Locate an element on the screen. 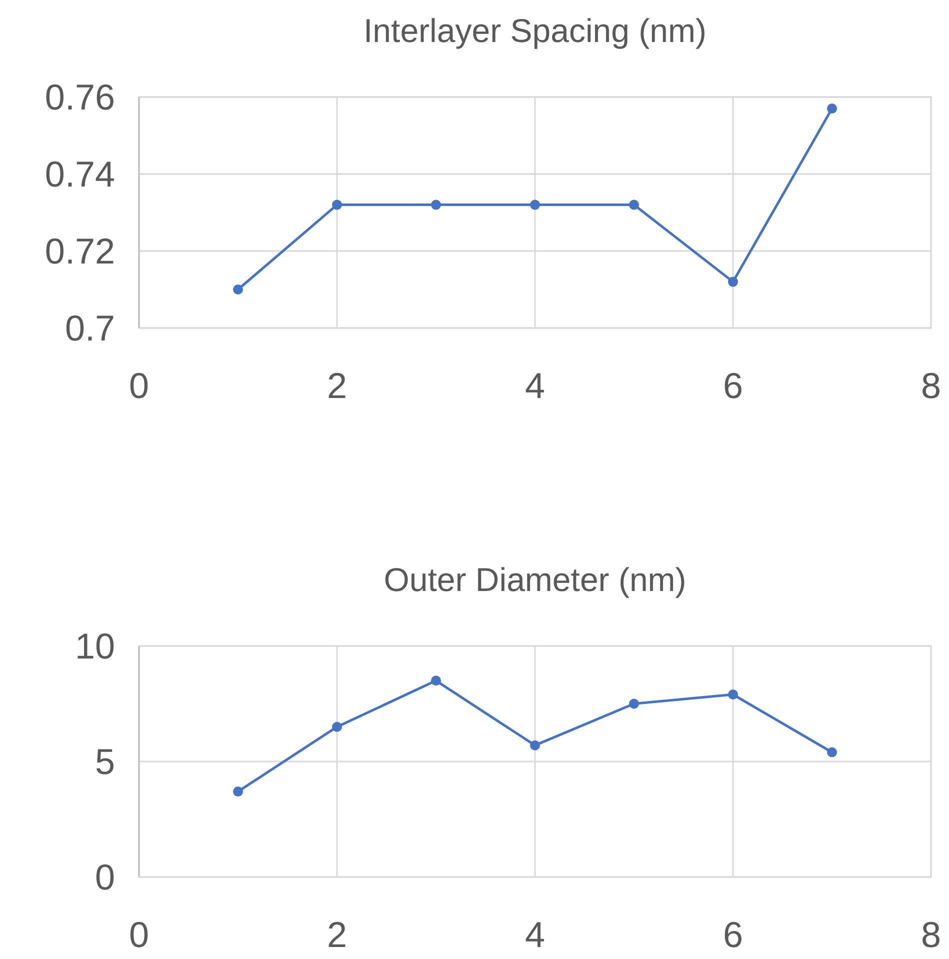 Image resolution: width=949 pixels, height=959 pixels. chart-title: Outer Diameter (nm) is located at coordinates (535, 579).